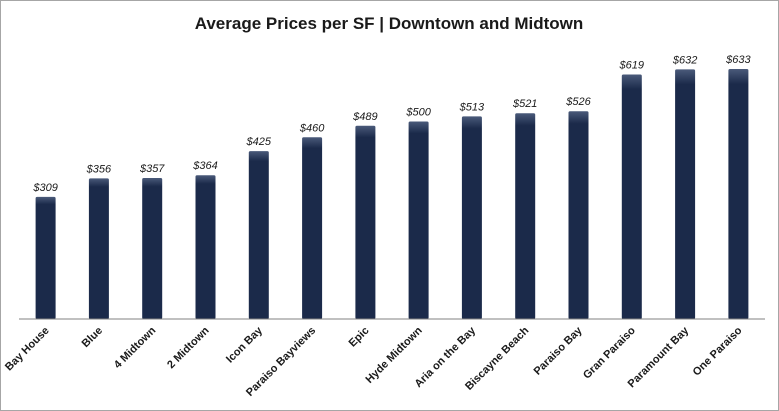 The image size is (779, 411). What do you see at coordinates (359, 337) in the screenshot?
I see `x-tick-label: Epic` at bounding box center [359, 337].